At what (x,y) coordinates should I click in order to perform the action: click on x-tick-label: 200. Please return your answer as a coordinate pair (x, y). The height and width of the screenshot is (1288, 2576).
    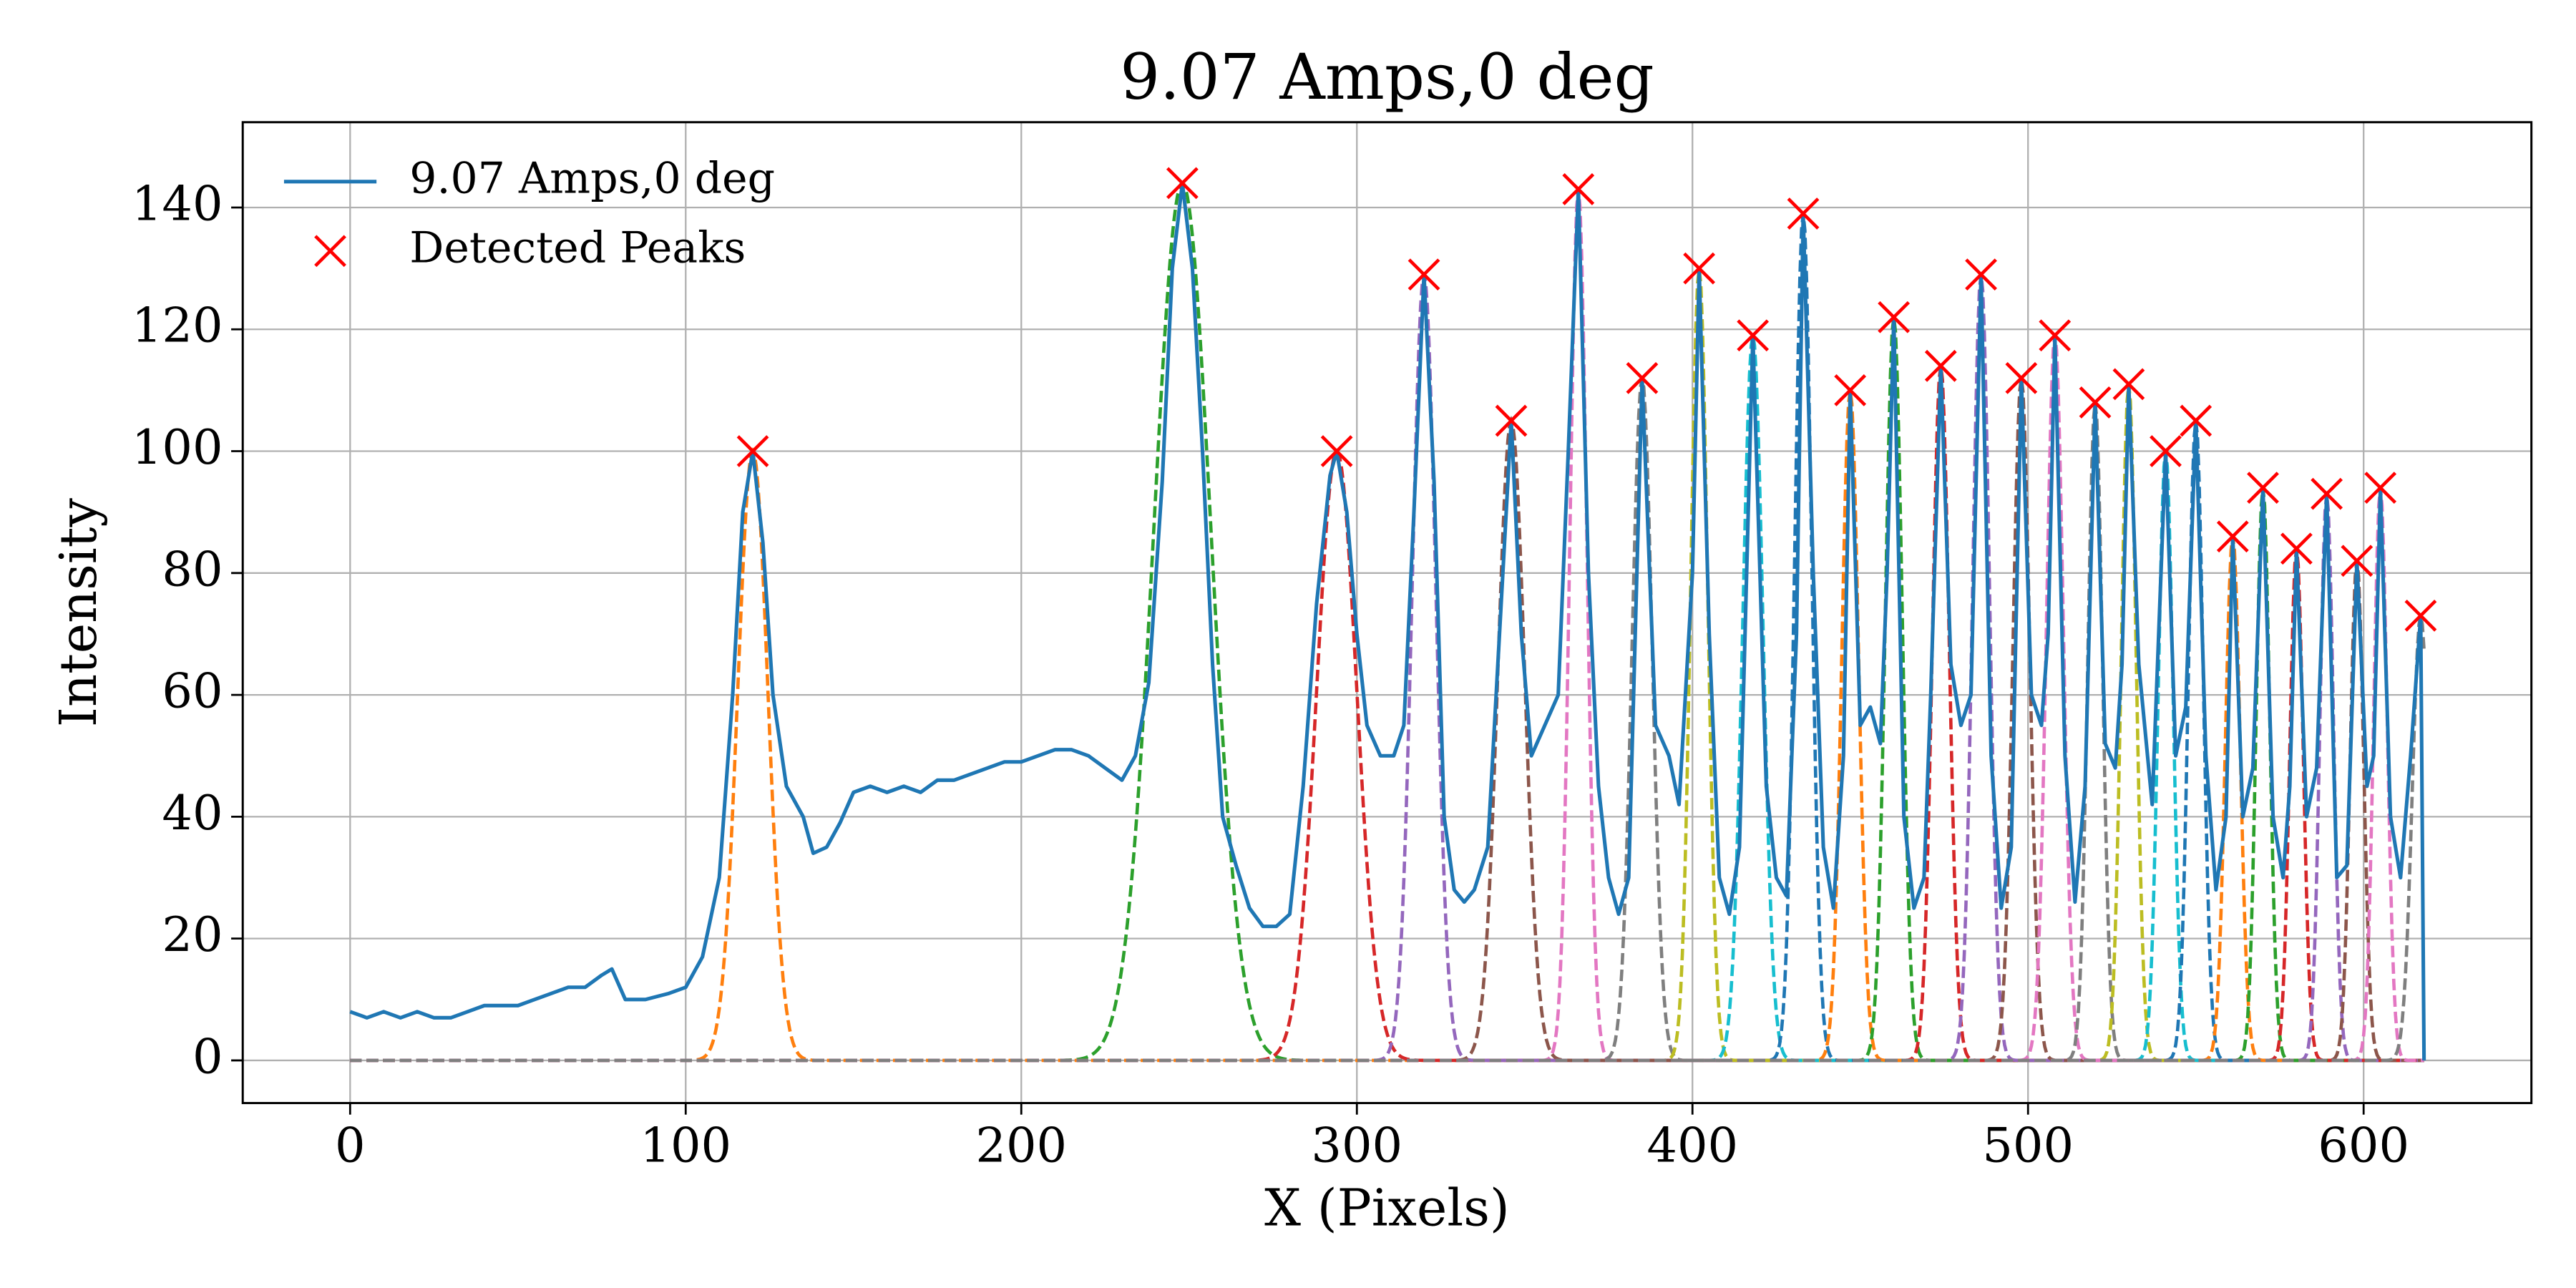
    Looking at the image, I should click on (1021, 1146).